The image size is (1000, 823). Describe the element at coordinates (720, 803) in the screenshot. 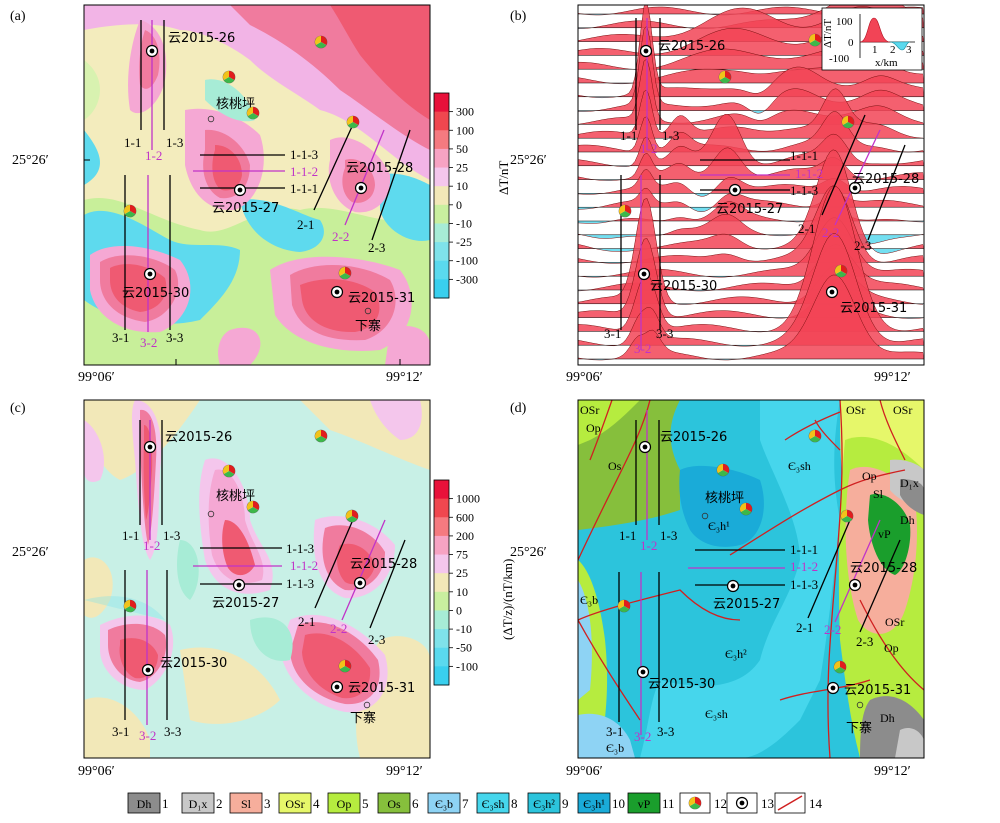

I see `legend-number: 12` at that location.